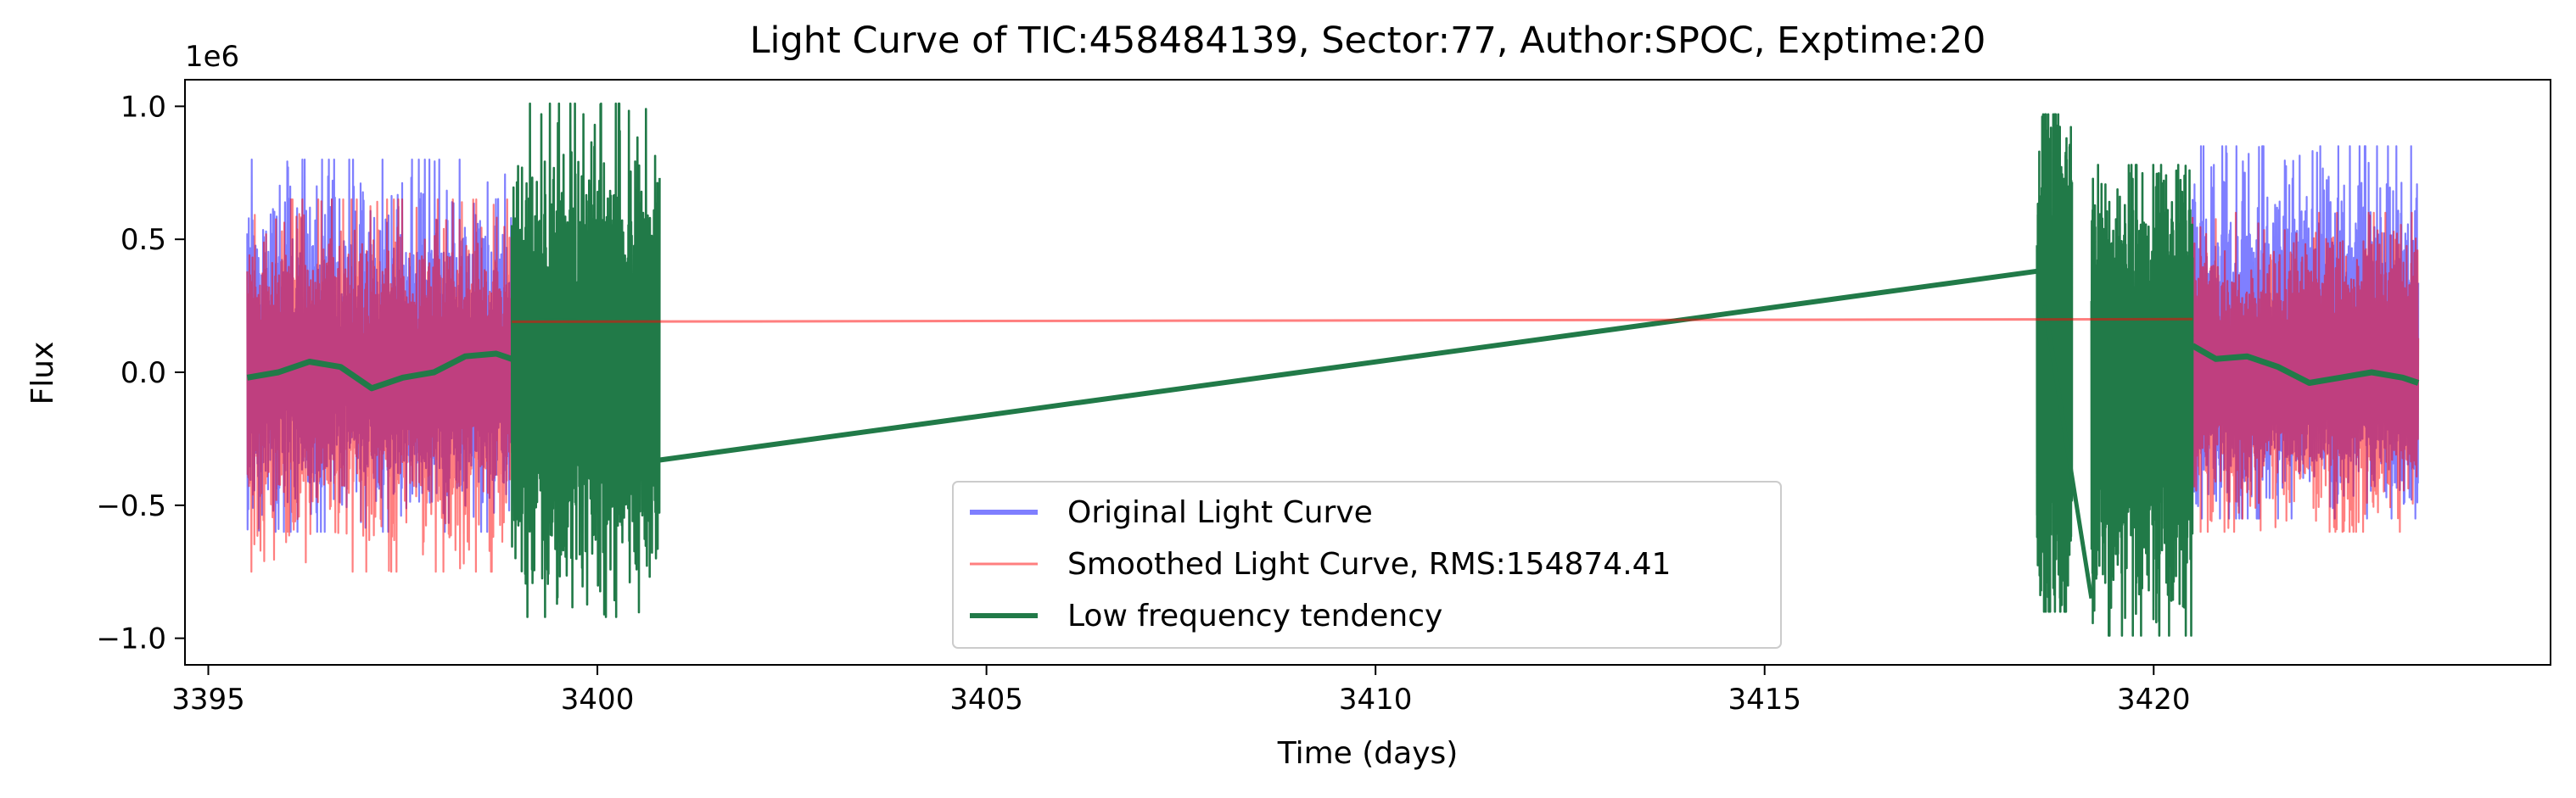 The height and width of the screenshot is (798, 2576). Describe the element at coordinates (143, 107) in the screenshot. I see `y-tick-label: 1.0` at that location.